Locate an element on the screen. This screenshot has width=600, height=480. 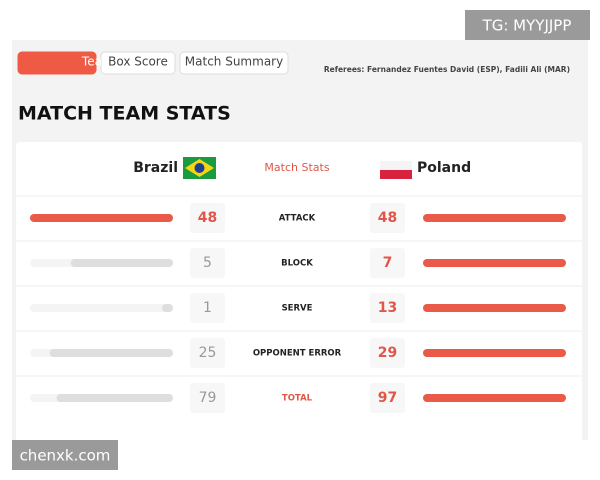
stat-label: OPPONENT ERROR is located at coordinates (297, 354).